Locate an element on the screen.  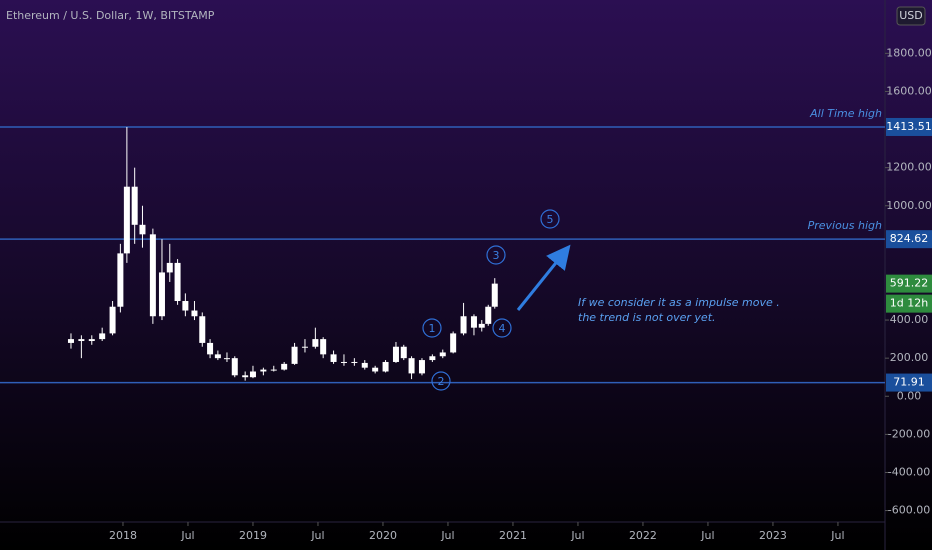
y-tick-label: -400.00 is located at coordinates (909, 471).